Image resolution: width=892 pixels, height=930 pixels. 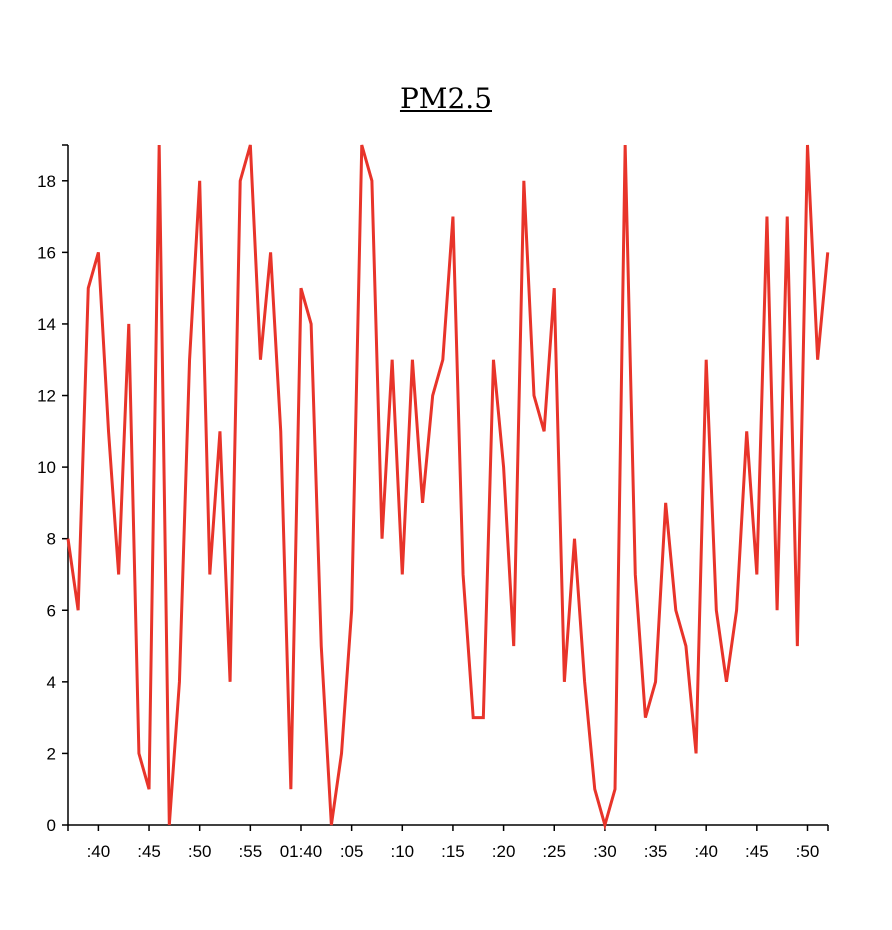 What do you see at coordinates (46, 181) in the screenshot?
I see `y-tick-label: 18` at bounding box center [46, 181].